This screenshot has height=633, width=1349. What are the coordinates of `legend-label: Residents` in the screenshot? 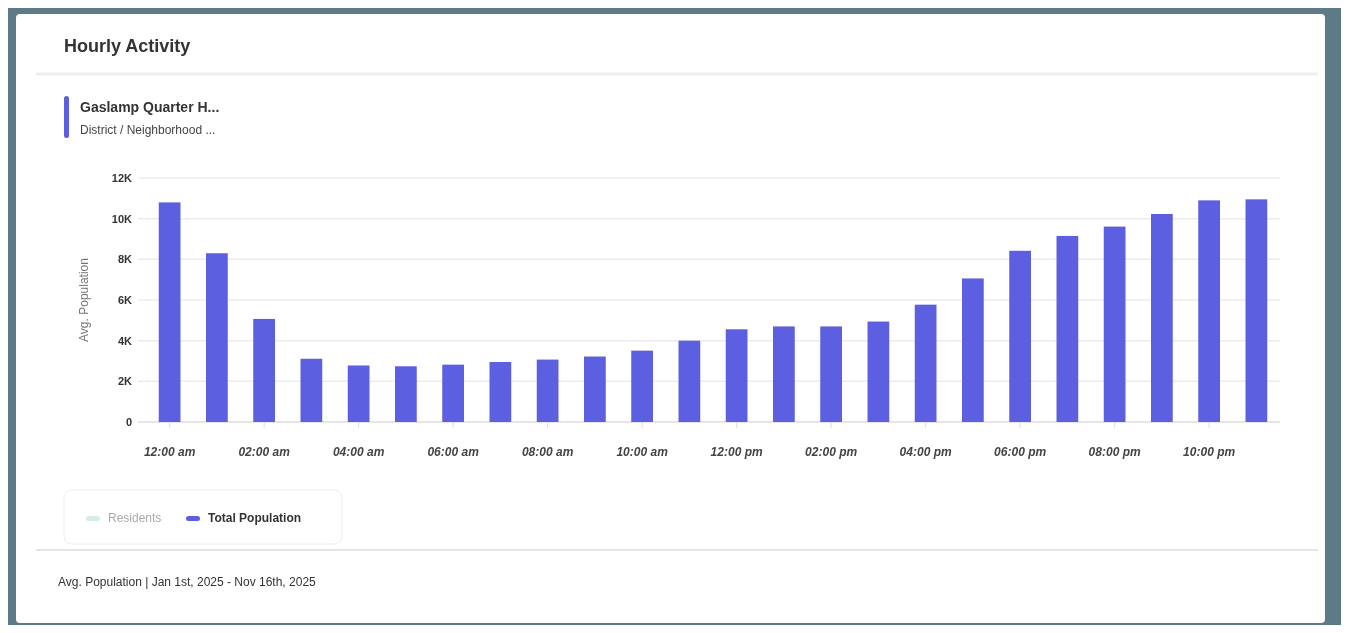 It's located at (135, 518).